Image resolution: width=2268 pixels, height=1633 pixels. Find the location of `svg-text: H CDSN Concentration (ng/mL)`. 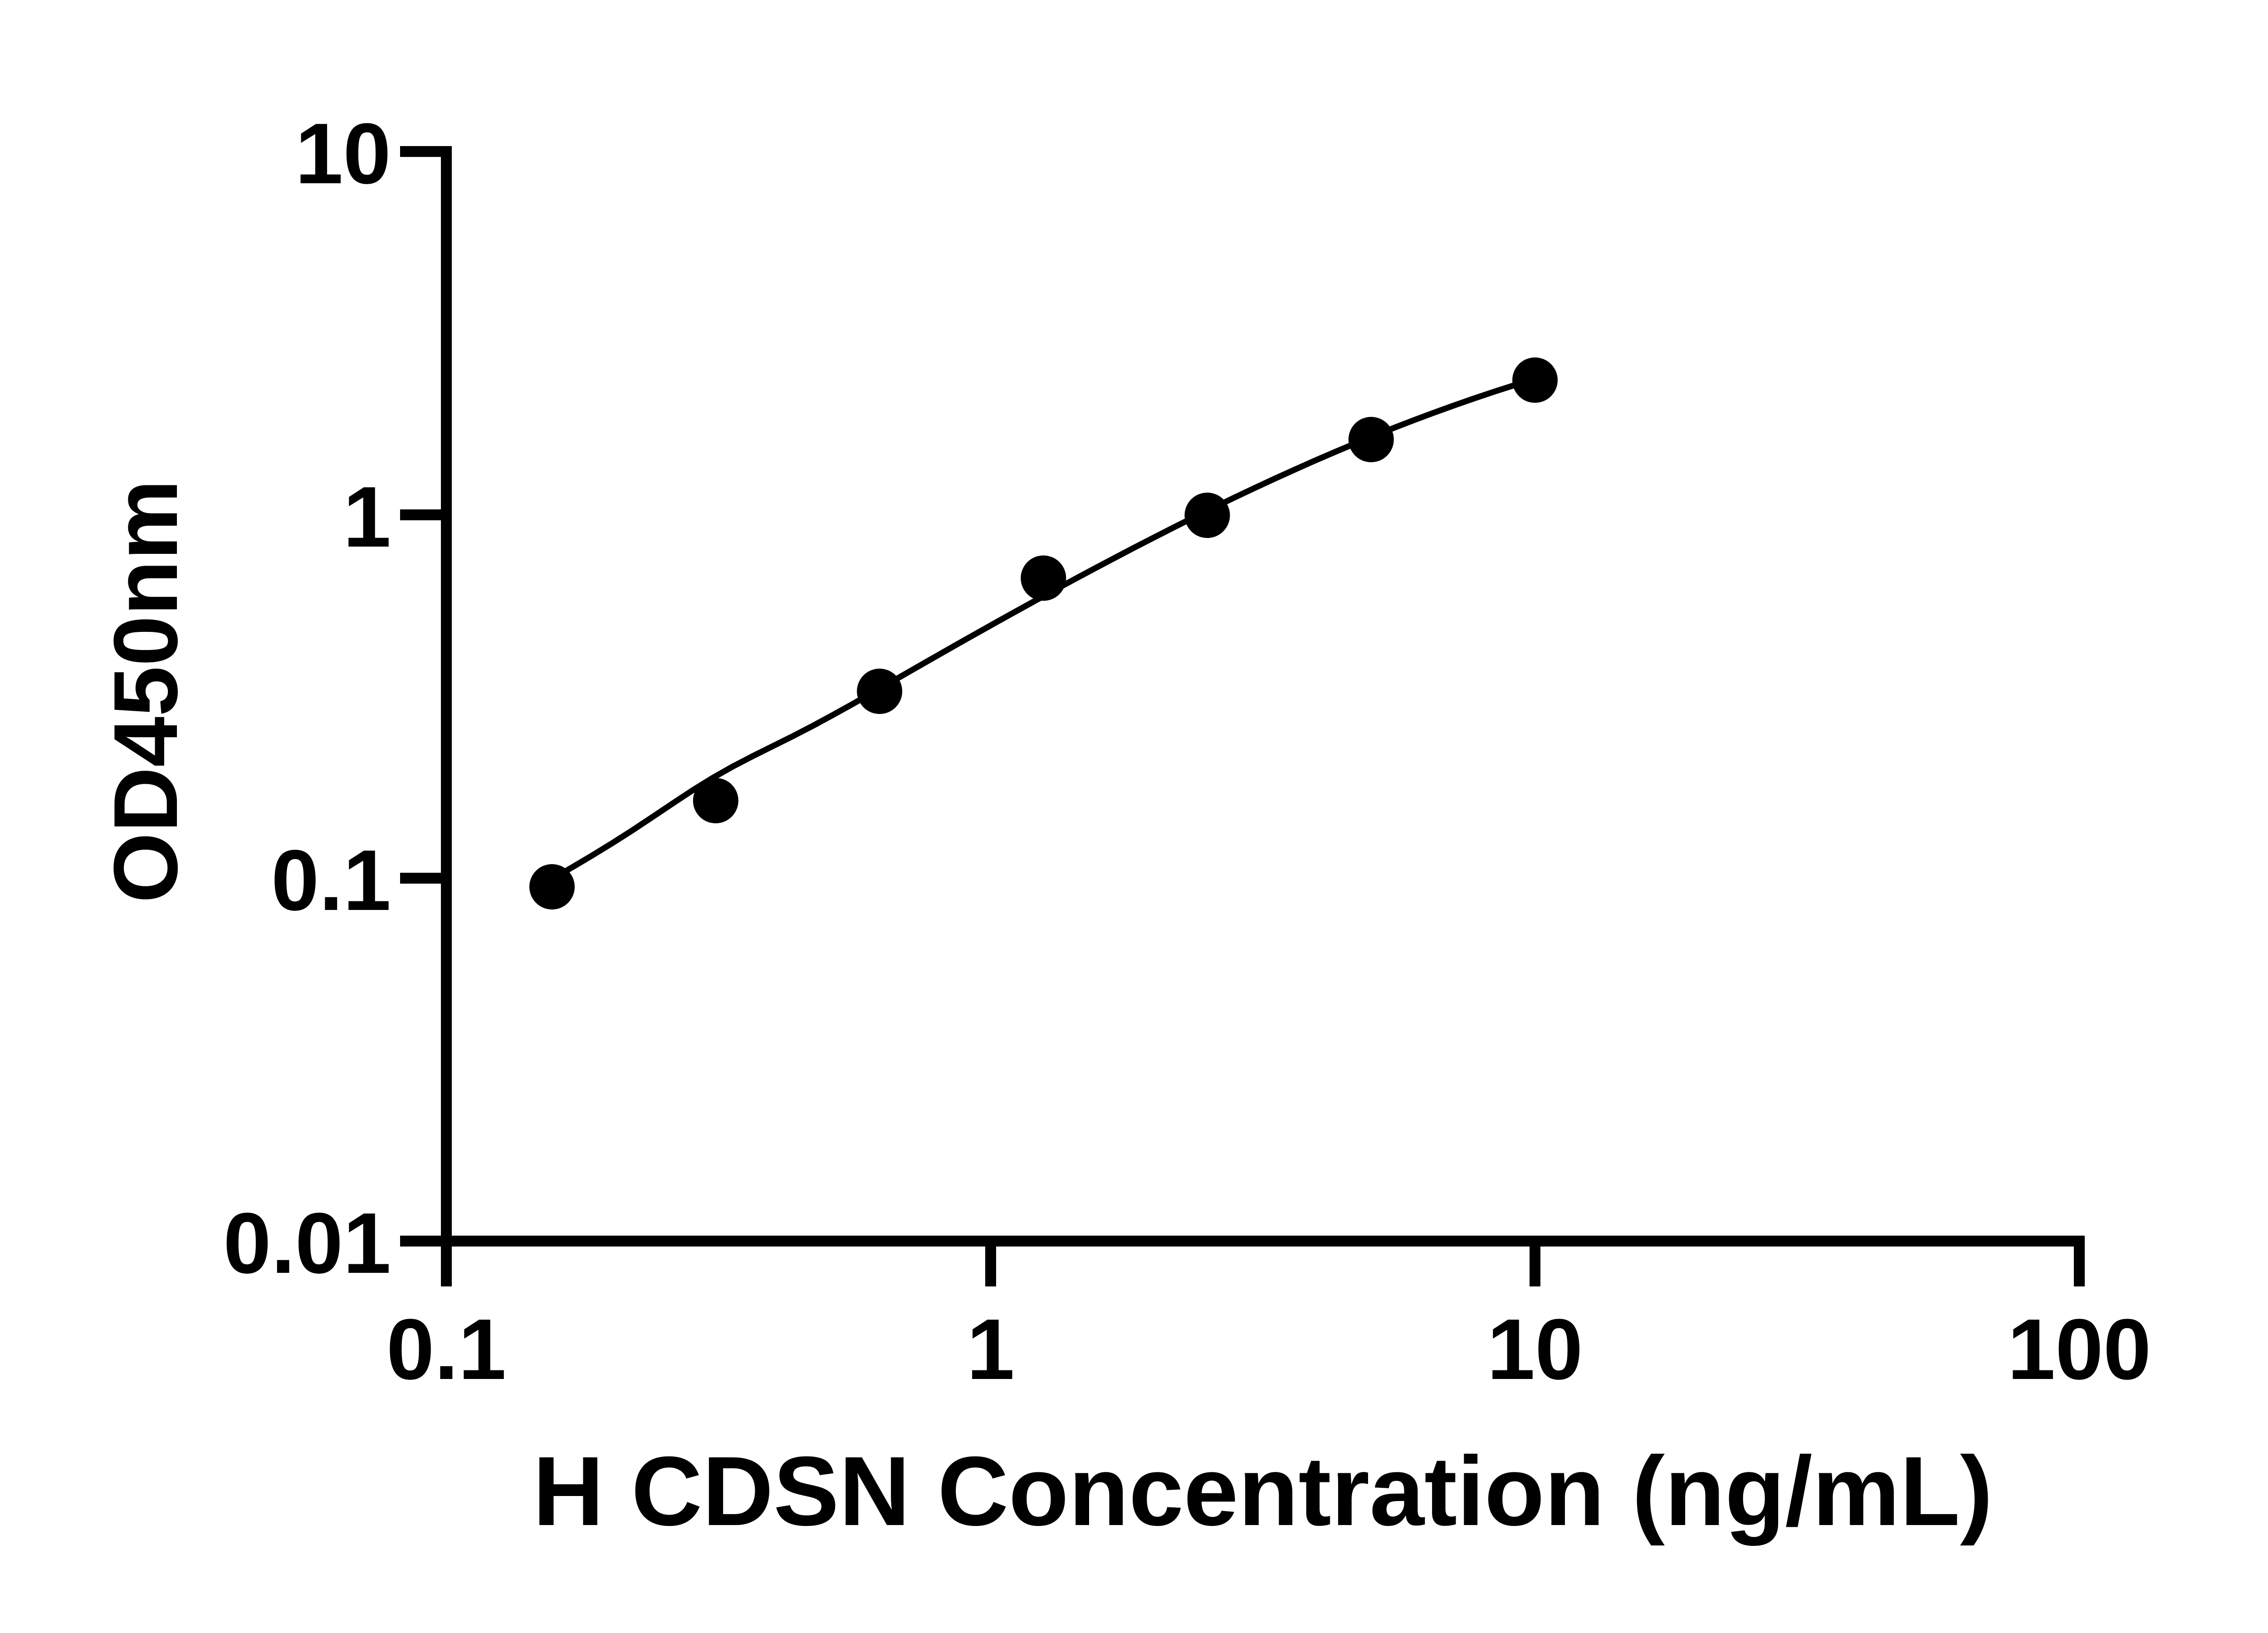

svg-text: H CDSN Concentration (ng/mL) is located at coordinates (1263, 1491).